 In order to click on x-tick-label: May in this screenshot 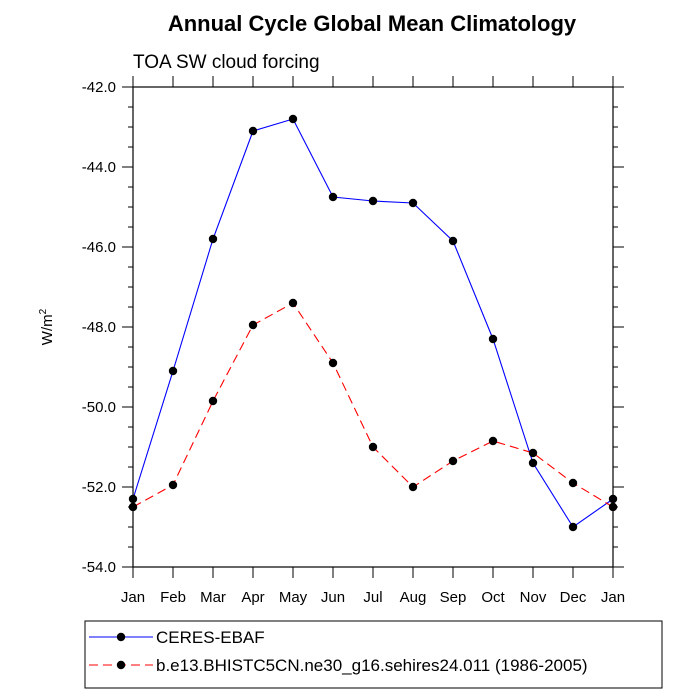, I will do `click(293, 597)`.